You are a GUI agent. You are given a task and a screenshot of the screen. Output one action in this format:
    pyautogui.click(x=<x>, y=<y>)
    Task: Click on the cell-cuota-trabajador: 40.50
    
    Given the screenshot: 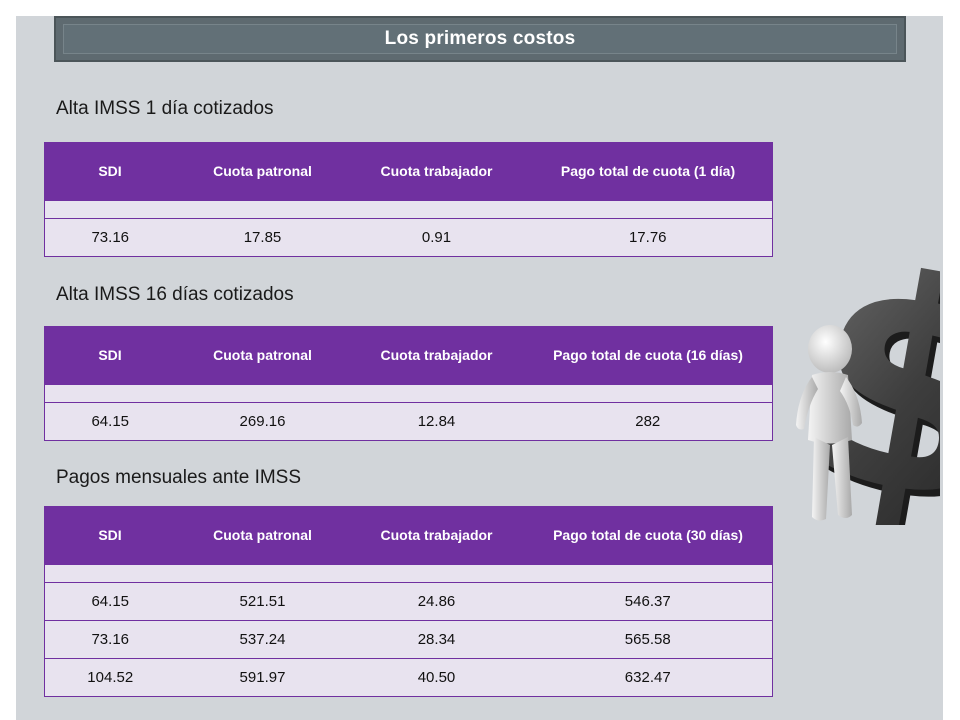 What is the action you would take?
    pyautogui.click(x=436, y=677)
    